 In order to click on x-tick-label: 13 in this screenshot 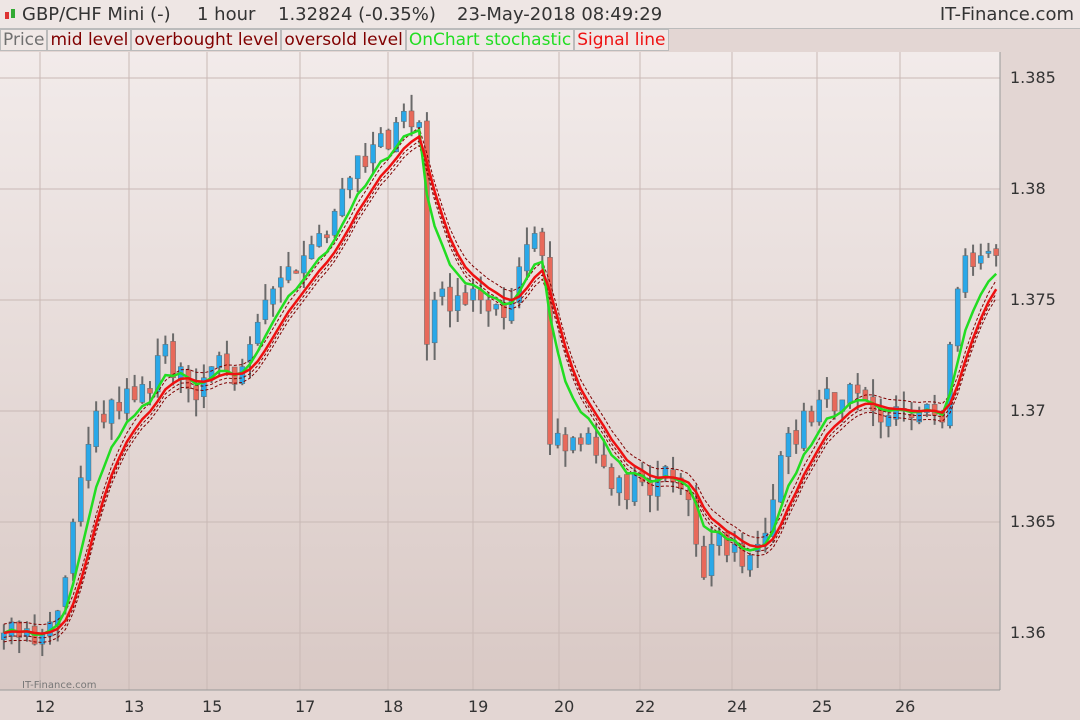, I will do `click(134, 706)`.